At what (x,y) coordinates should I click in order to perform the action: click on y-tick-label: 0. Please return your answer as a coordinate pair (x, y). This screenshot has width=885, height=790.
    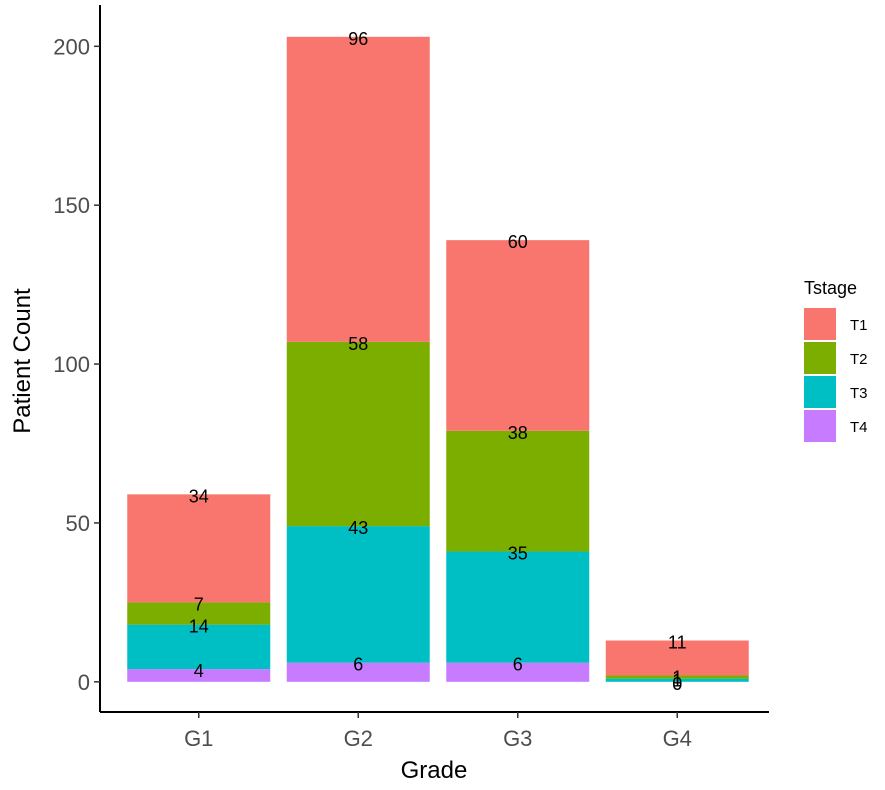
    Looking at the image, I should click on (84, 682).